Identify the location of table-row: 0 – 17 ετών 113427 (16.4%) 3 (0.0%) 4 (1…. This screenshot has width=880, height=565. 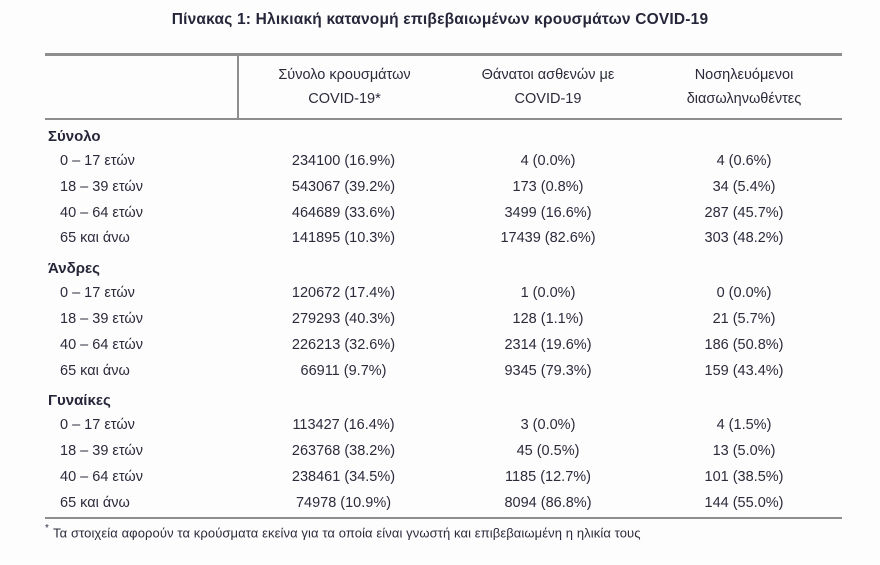
(443, 426).